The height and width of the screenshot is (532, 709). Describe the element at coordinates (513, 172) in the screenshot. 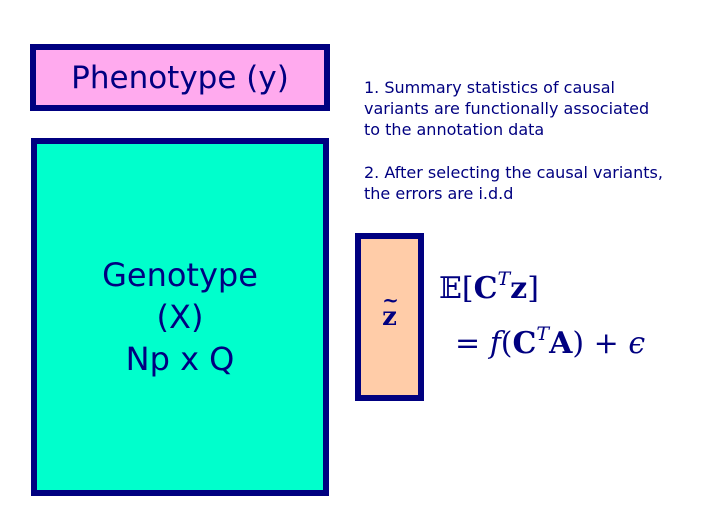

I see `note-2-line-1: 2. After selecting the causal variants,` at that location.